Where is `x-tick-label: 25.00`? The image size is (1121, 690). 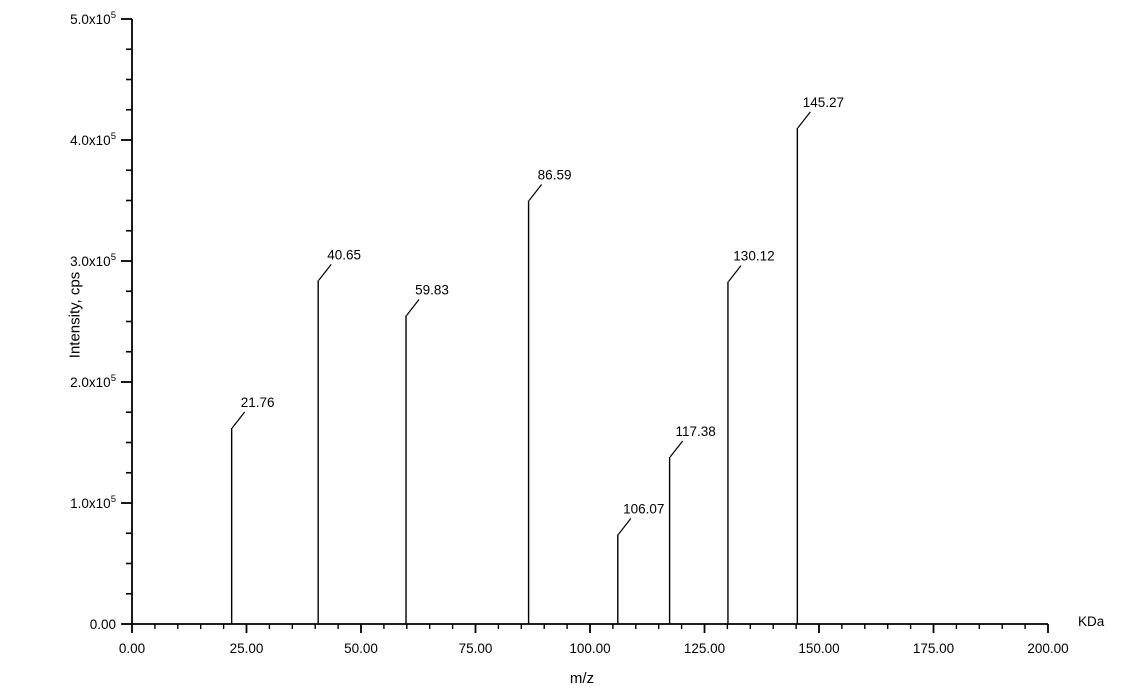
x-tick-label: 25.00 is located at coordinates (247, 648).